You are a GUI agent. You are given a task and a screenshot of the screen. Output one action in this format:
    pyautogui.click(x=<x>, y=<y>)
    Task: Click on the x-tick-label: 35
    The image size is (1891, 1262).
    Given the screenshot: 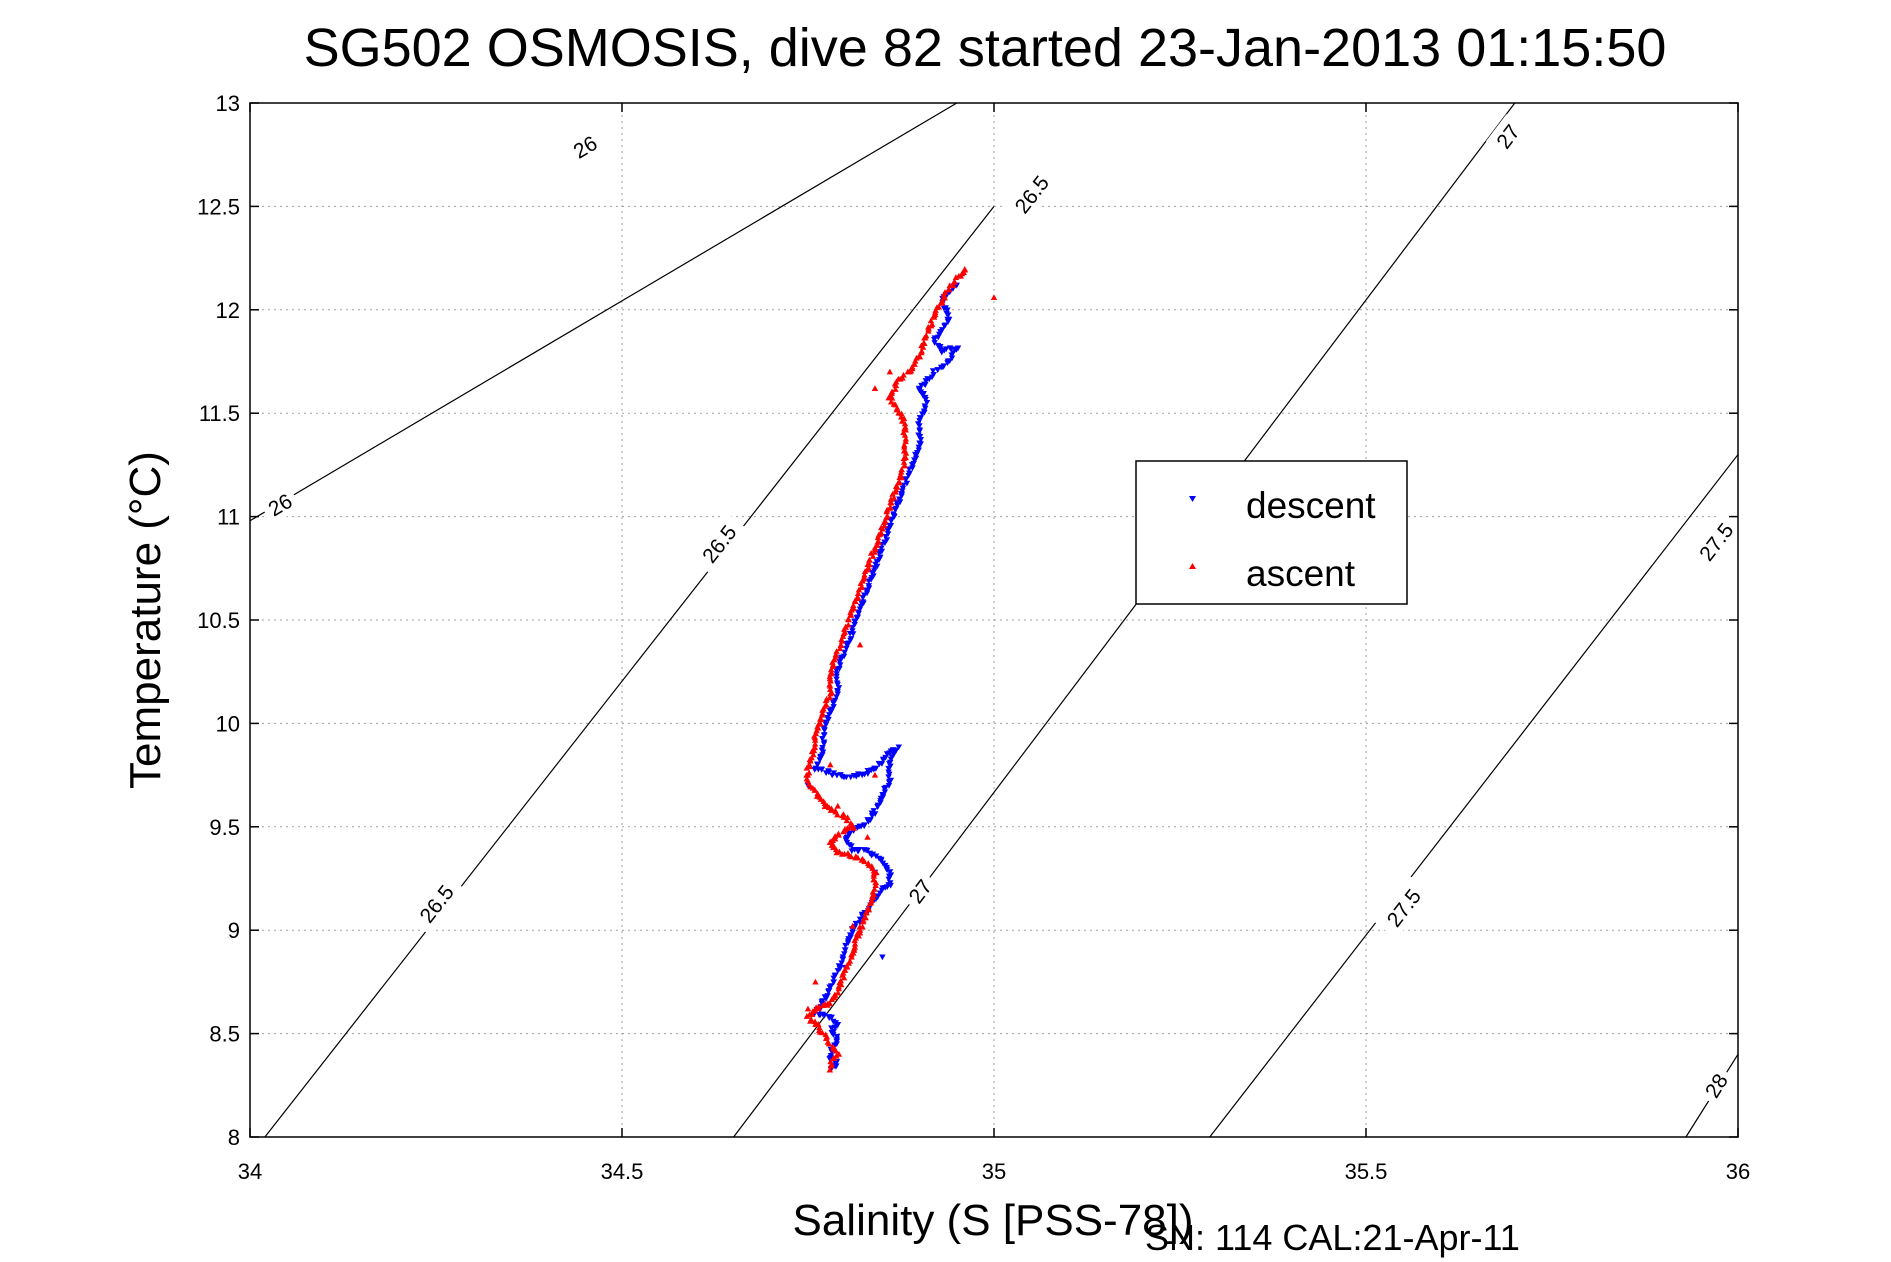 What is the action you would take?
    pyautogui.click(x=994, y=1171)
    